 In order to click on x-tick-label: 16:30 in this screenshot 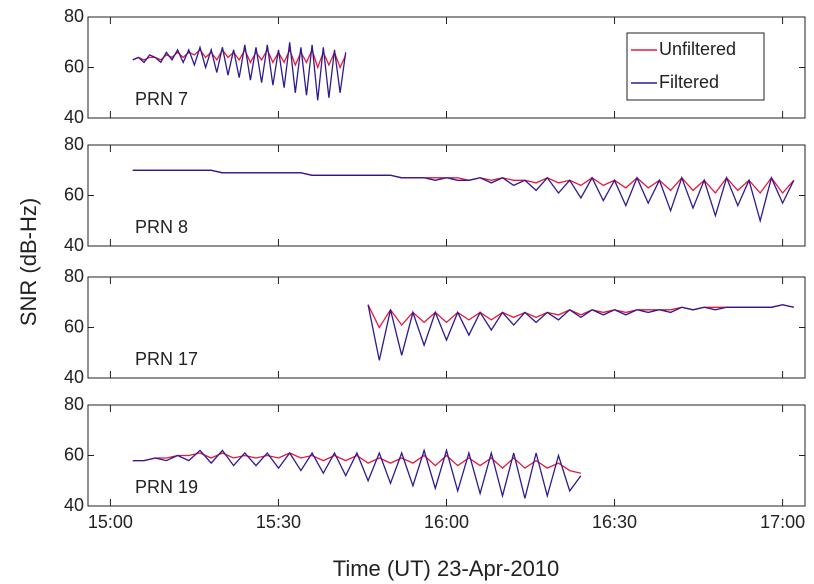, I will do `click(614, 522)`.